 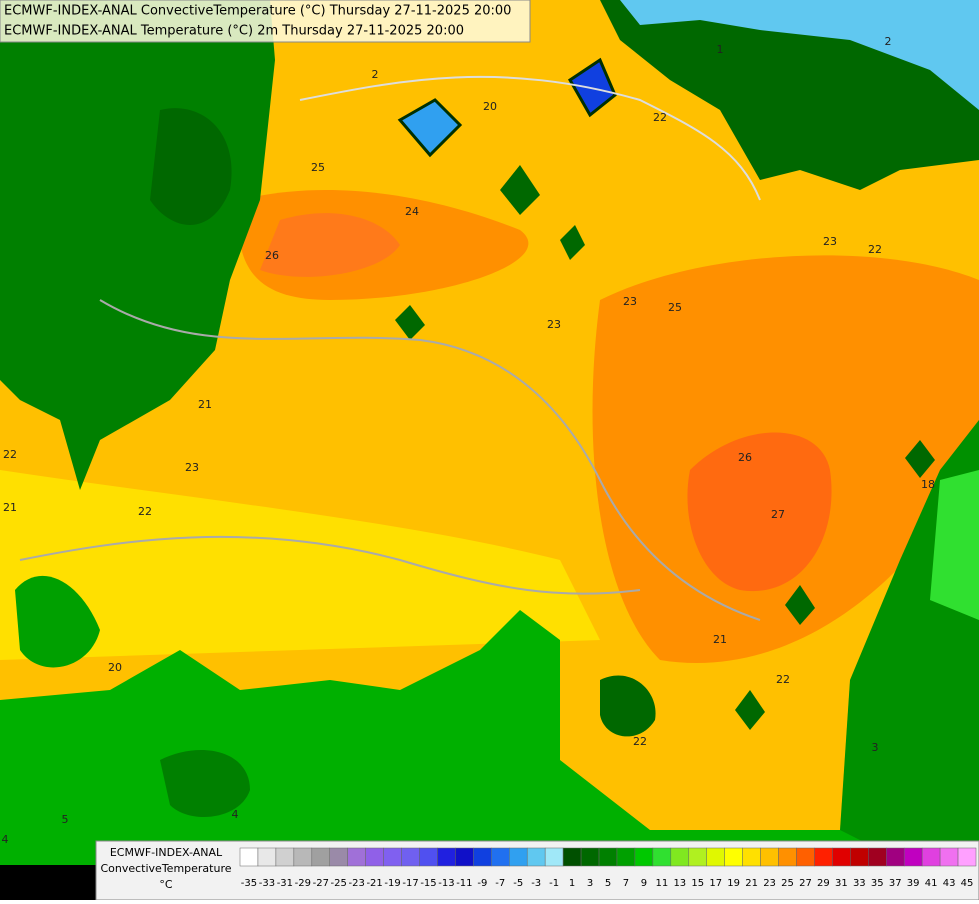 I want to click on legend-label: 35, so click(x=877, y=883).